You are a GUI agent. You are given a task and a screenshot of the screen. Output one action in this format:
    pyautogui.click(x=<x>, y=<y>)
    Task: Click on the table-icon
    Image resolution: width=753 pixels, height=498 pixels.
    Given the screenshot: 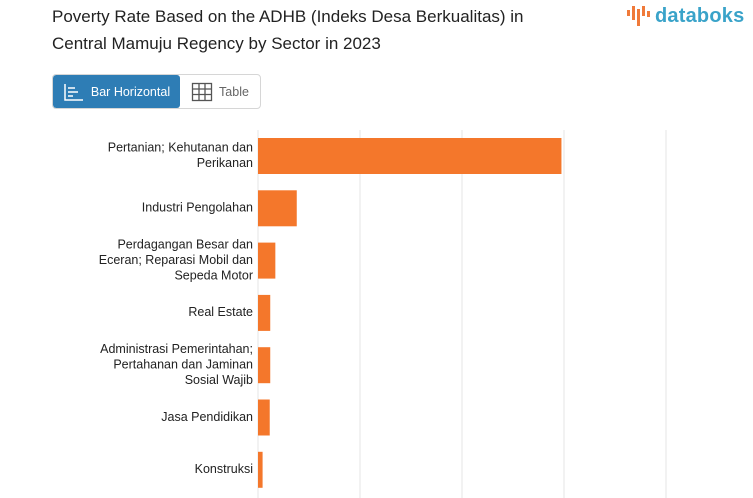 What is the action you would take?
    pyautogui.click(x=202, y=91)
    